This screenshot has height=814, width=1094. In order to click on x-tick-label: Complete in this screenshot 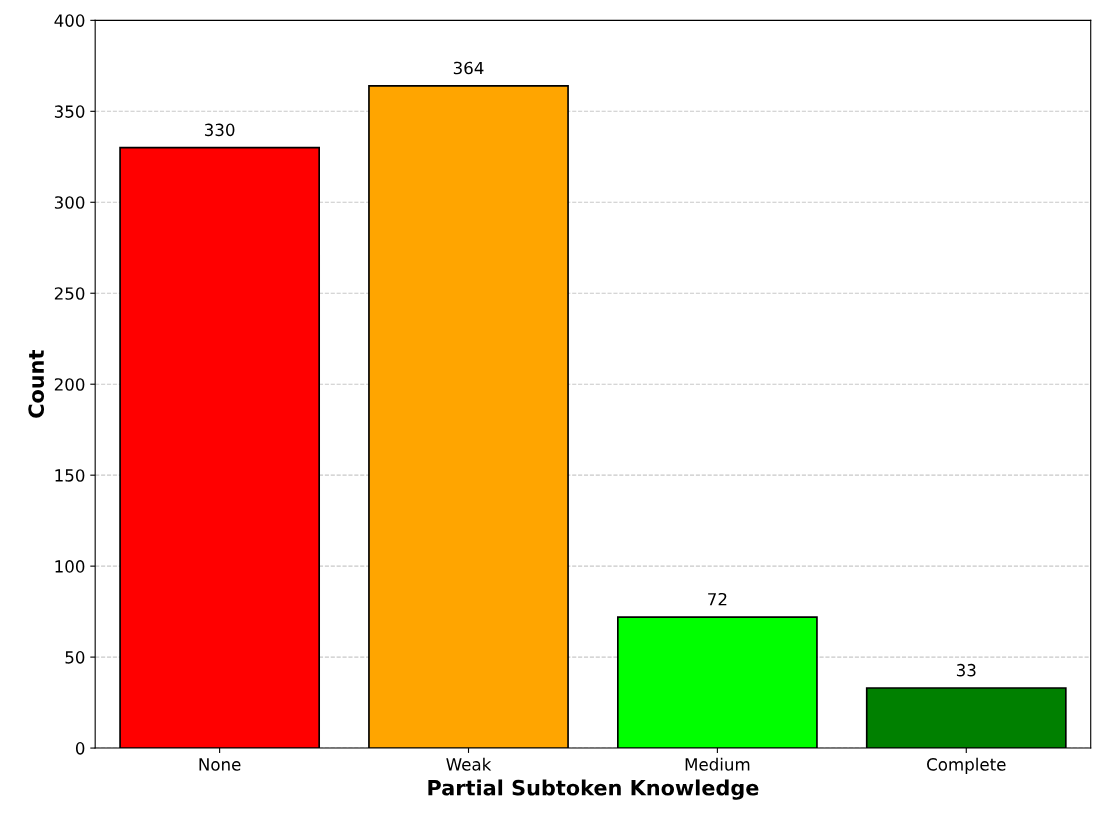, I will do `click(966, 765)`.